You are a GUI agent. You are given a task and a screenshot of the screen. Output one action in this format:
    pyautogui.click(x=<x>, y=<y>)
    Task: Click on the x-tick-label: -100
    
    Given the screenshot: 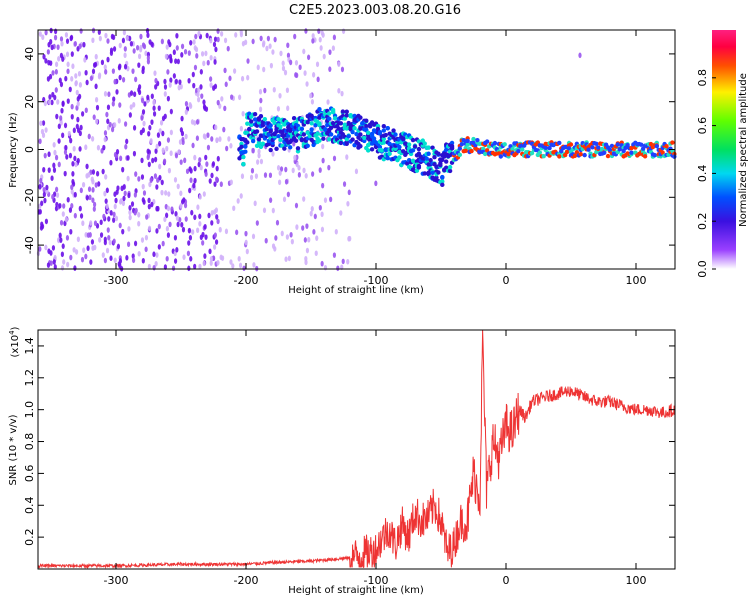 What is the action you would take?
    pyautogui.click(x=376, y=580)
    